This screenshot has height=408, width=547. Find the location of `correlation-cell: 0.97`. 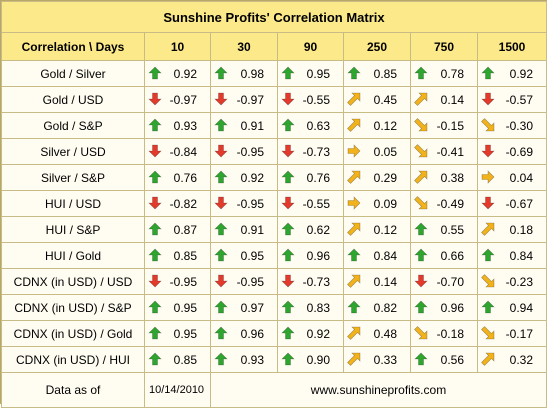

correlation-cell: 0.97 is located at coordinates (244, 307).